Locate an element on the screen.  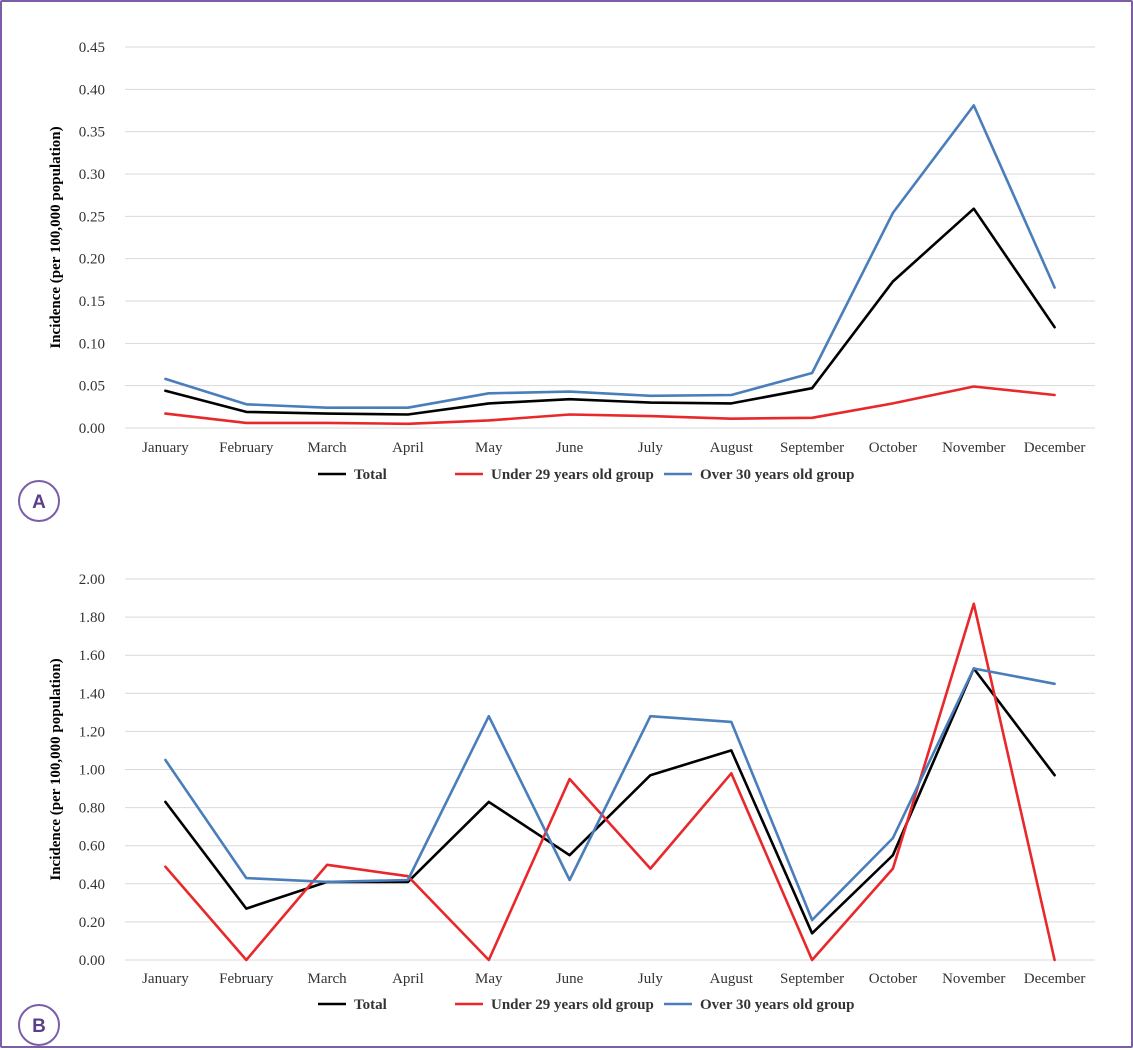
y-tick-label: 0.35 is located at coordinates (92, 133).